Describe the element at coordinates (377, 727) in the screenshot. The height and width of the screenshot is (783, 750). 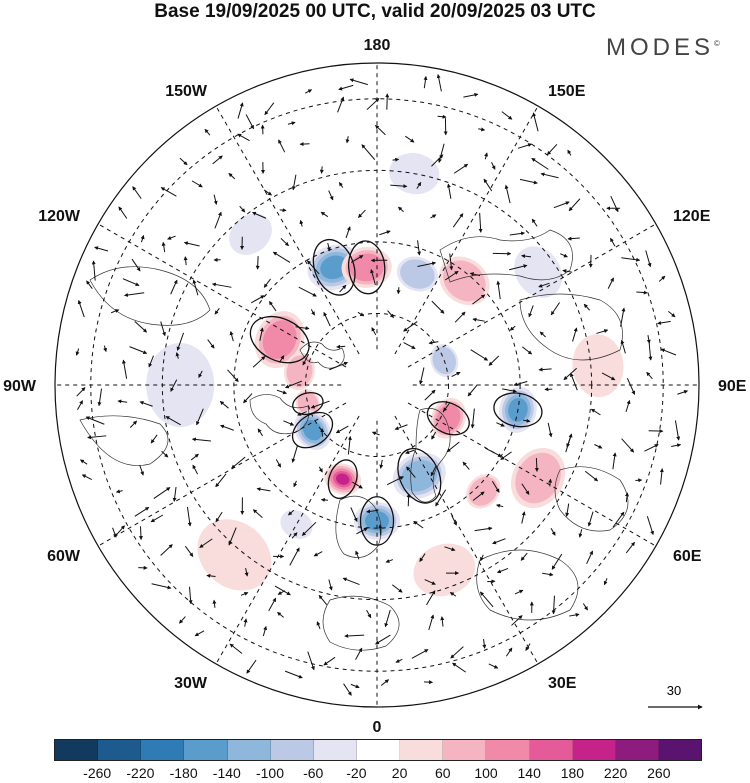
I see `lon-label-0: 0` at that location.